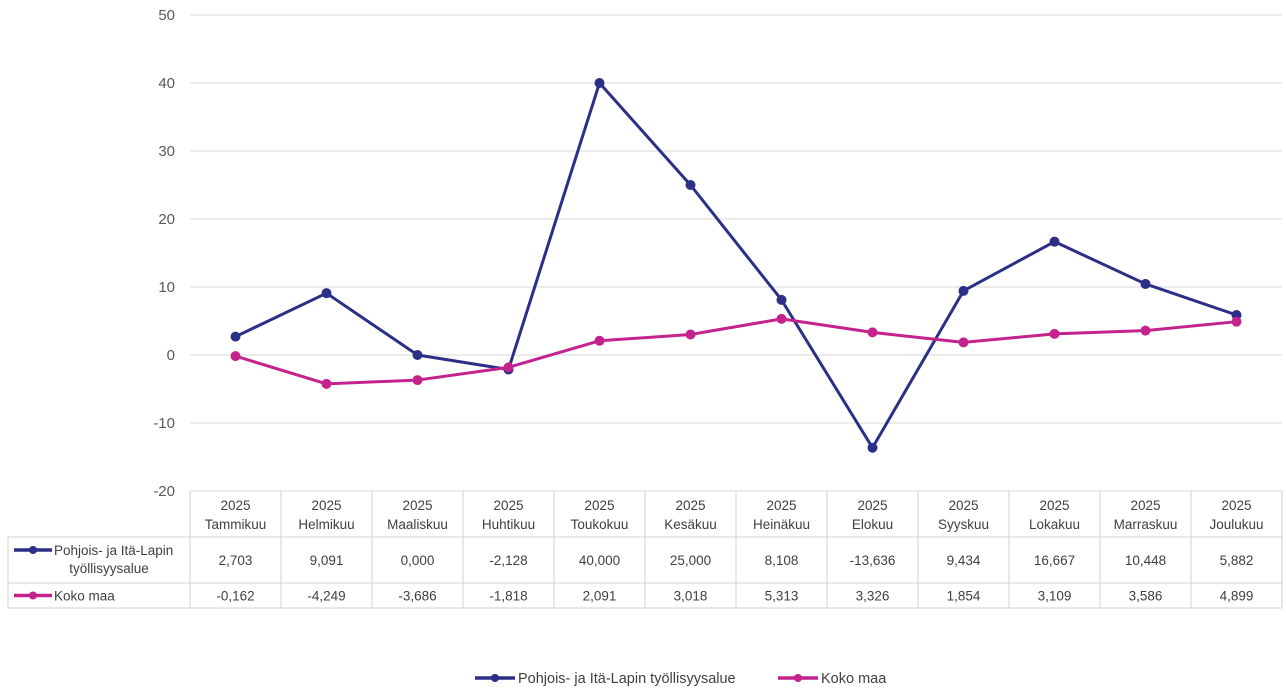 This screenshot has width=1286, height=691. Describe the element at coordinates (1145, 560) in the screenshot. I see `table-value-cell: 10,448` at that location.